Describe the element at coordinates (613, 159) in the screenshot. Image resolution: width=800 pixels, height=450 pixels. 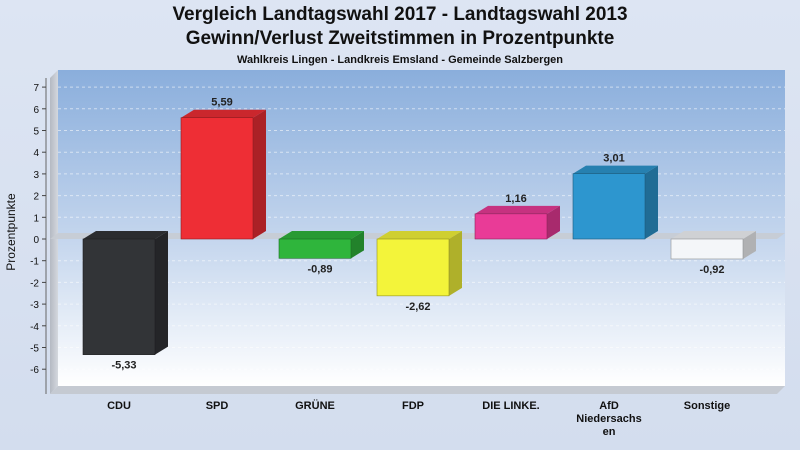
I see `data-label: 3,01` at that location.